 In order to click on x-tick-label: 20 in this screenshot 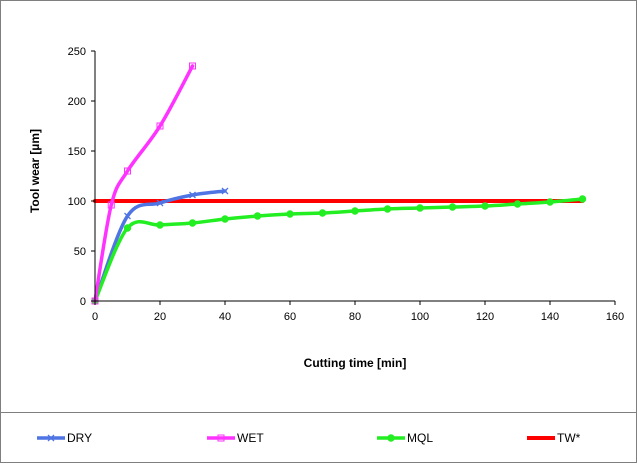, I will do `click(160, 317)`.